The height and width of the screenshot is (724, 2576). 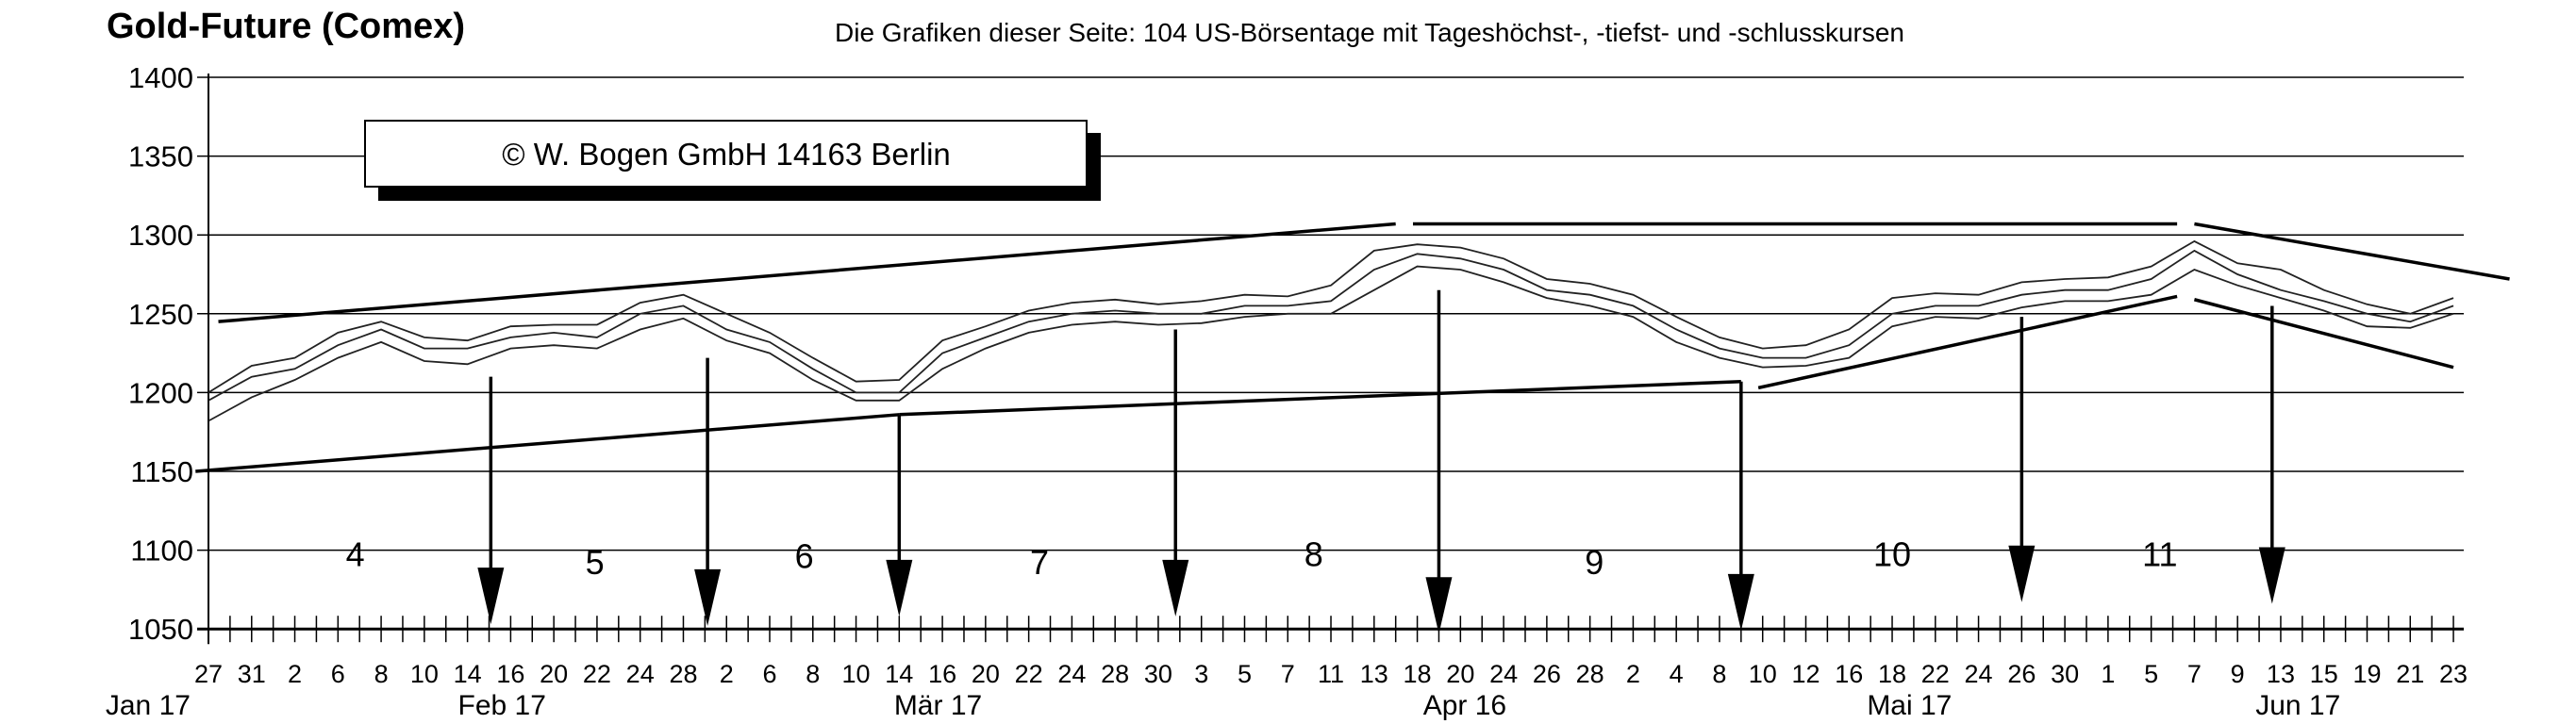 What do you see at coordinates (2410, 674) in the screenshot?
I see `x-tick-label: 21` at bounding box center [2410, 674].